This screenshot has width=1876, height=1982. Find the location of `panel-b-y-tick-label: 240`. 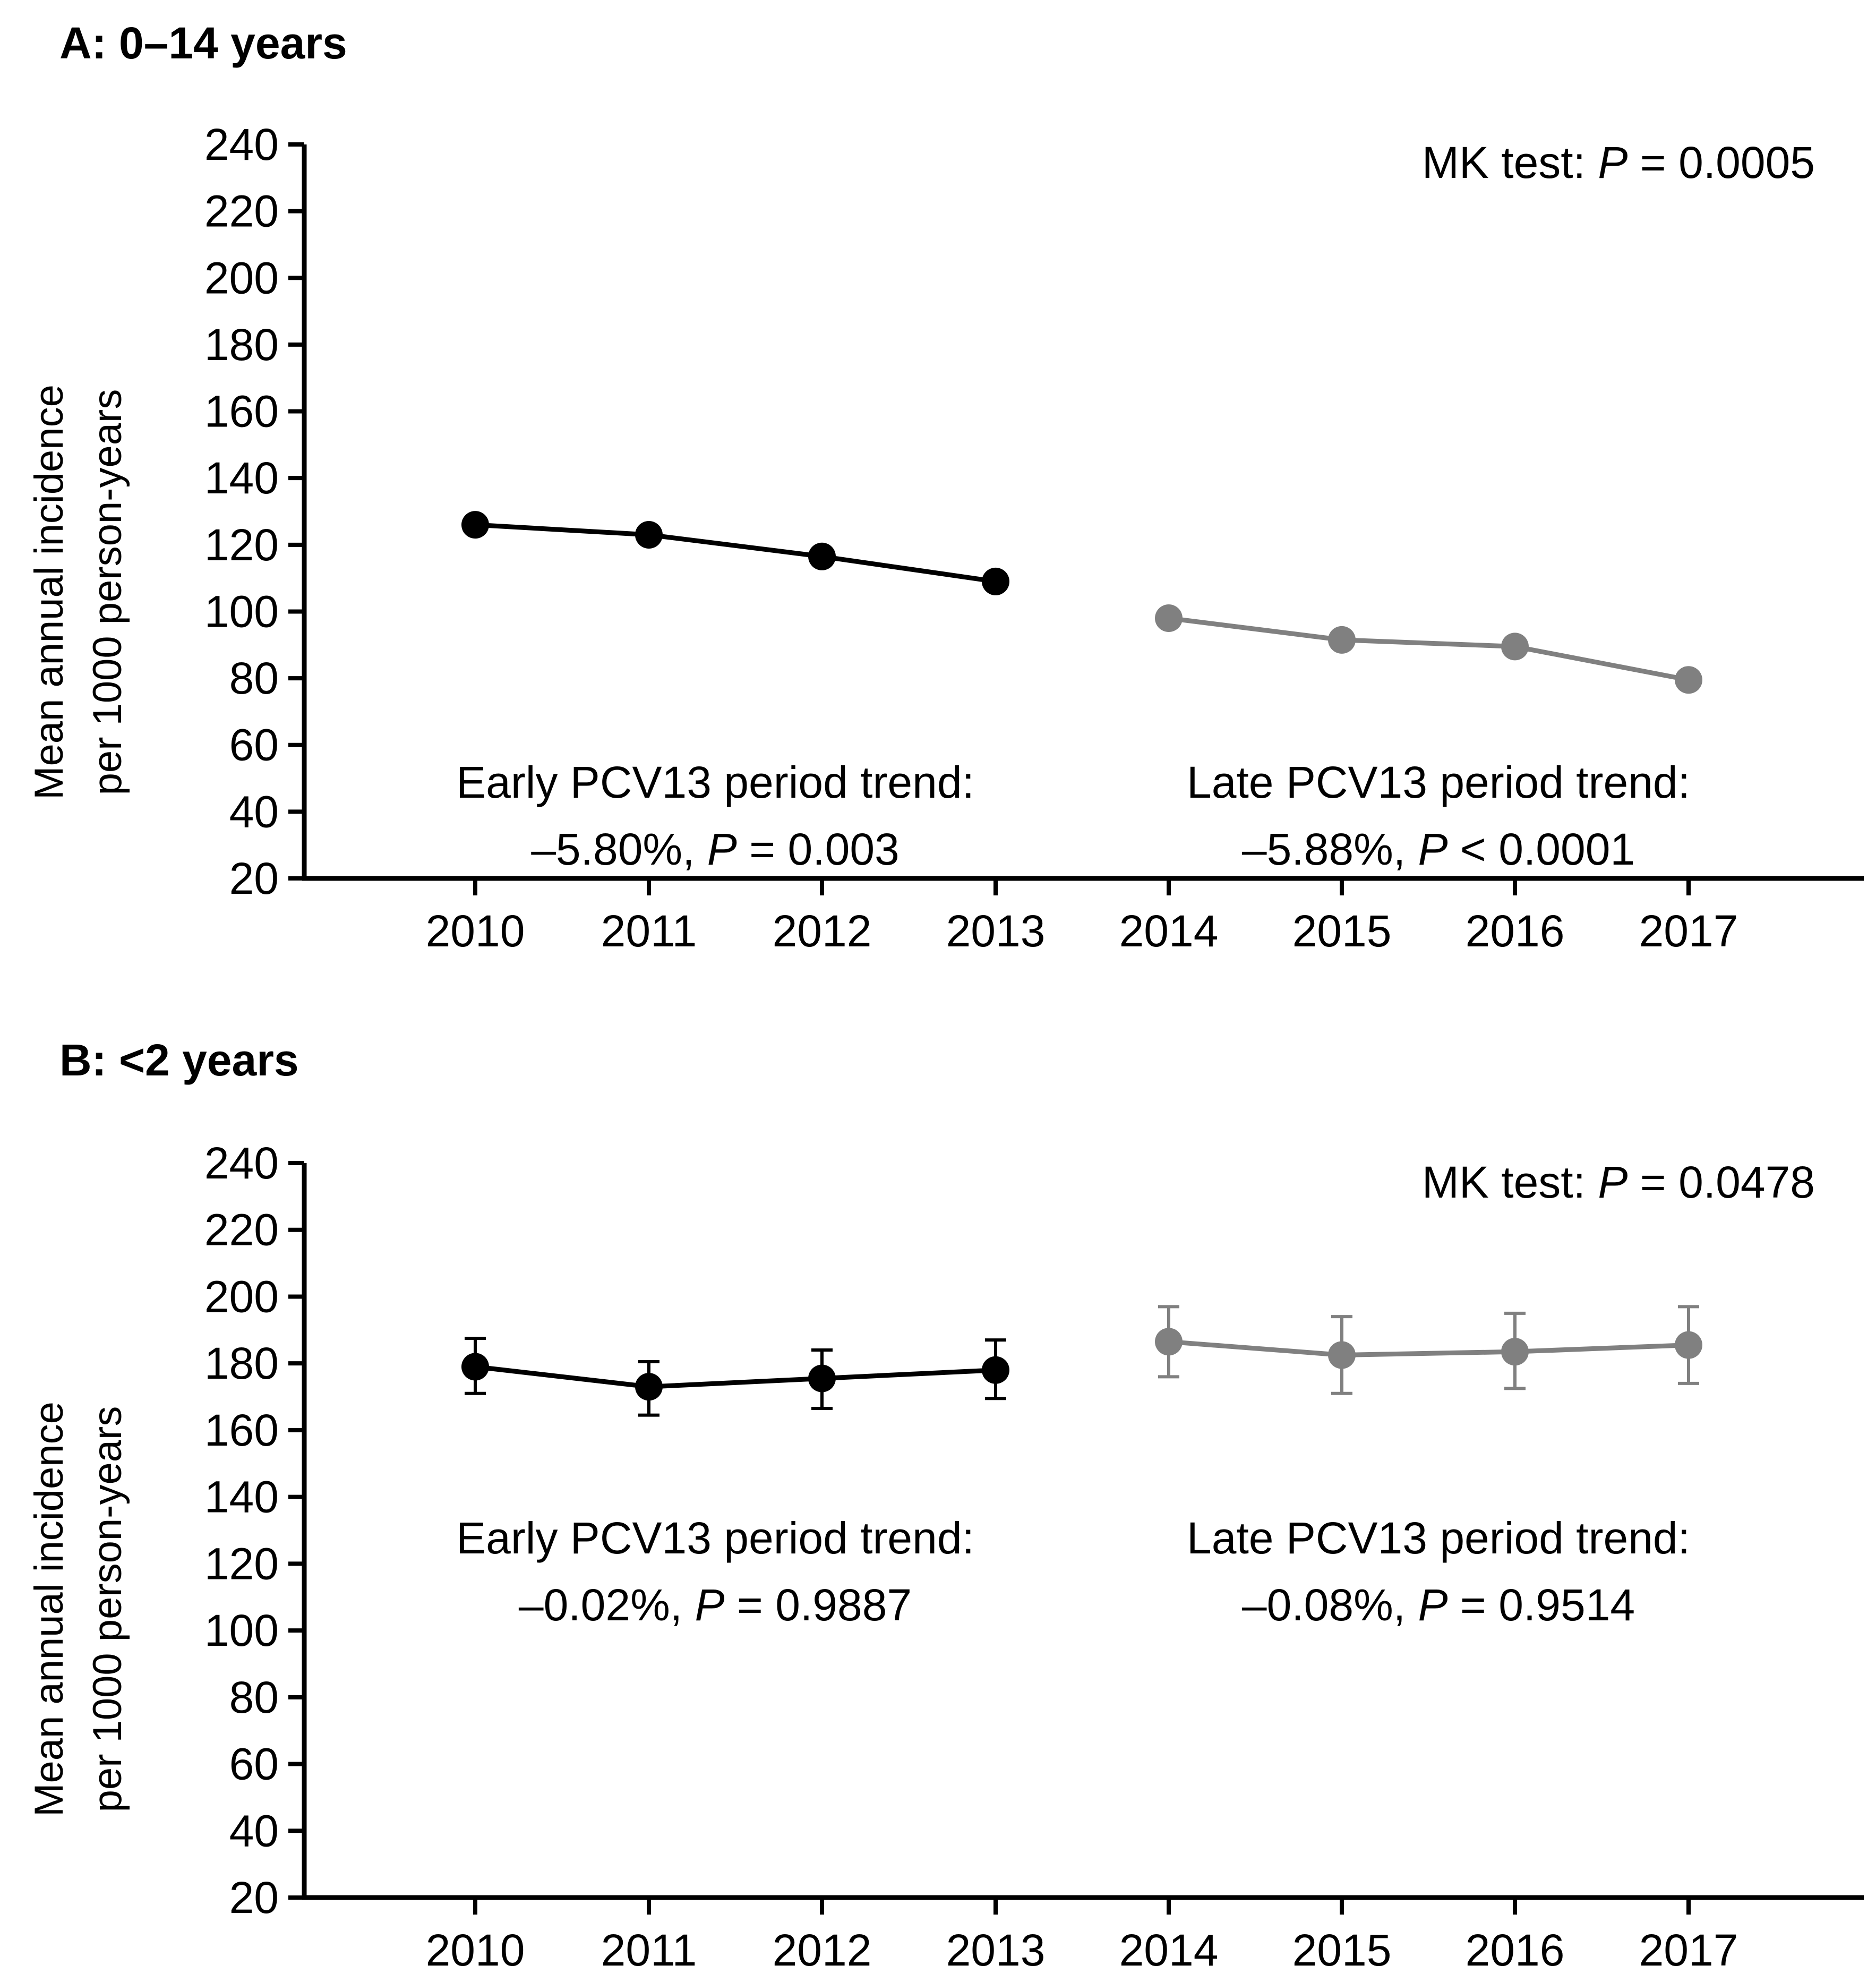

panel-b-y-tick-label: 240 is located at coordinates (241, 1163).